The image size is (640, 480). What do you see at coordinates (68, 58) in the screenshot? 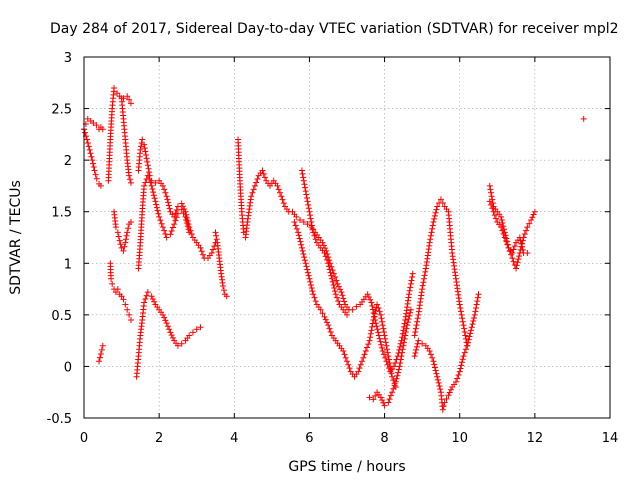
I see `y-tick-label: 3` at bounding box center [68, 58].